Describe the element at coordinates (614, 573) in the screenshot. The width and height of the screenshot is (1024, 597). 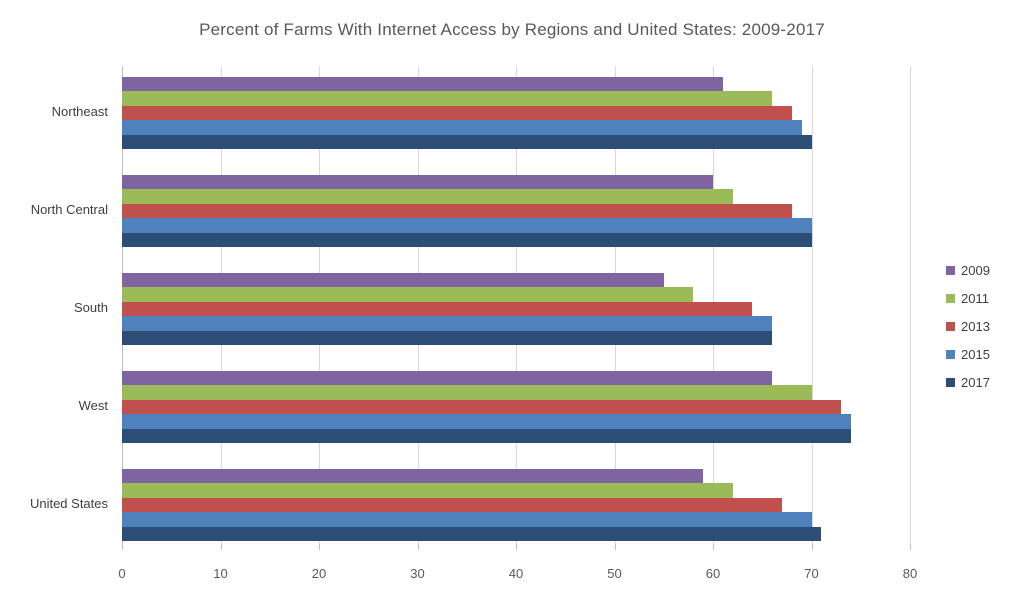
I see `x-tick-label: 50` at that location.